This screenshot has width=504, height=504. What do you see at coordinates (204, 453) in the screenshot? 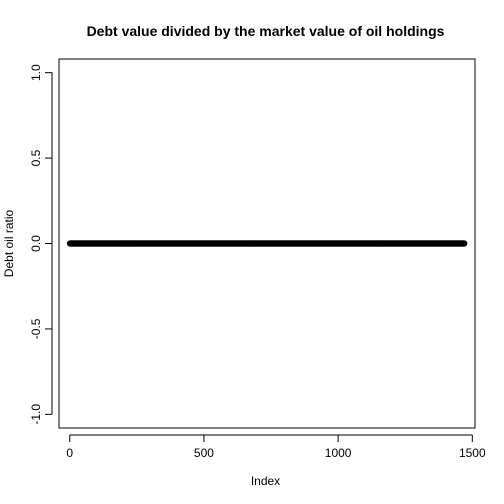
I see `x-tick-label: 500` at bounding box center [204, 453].